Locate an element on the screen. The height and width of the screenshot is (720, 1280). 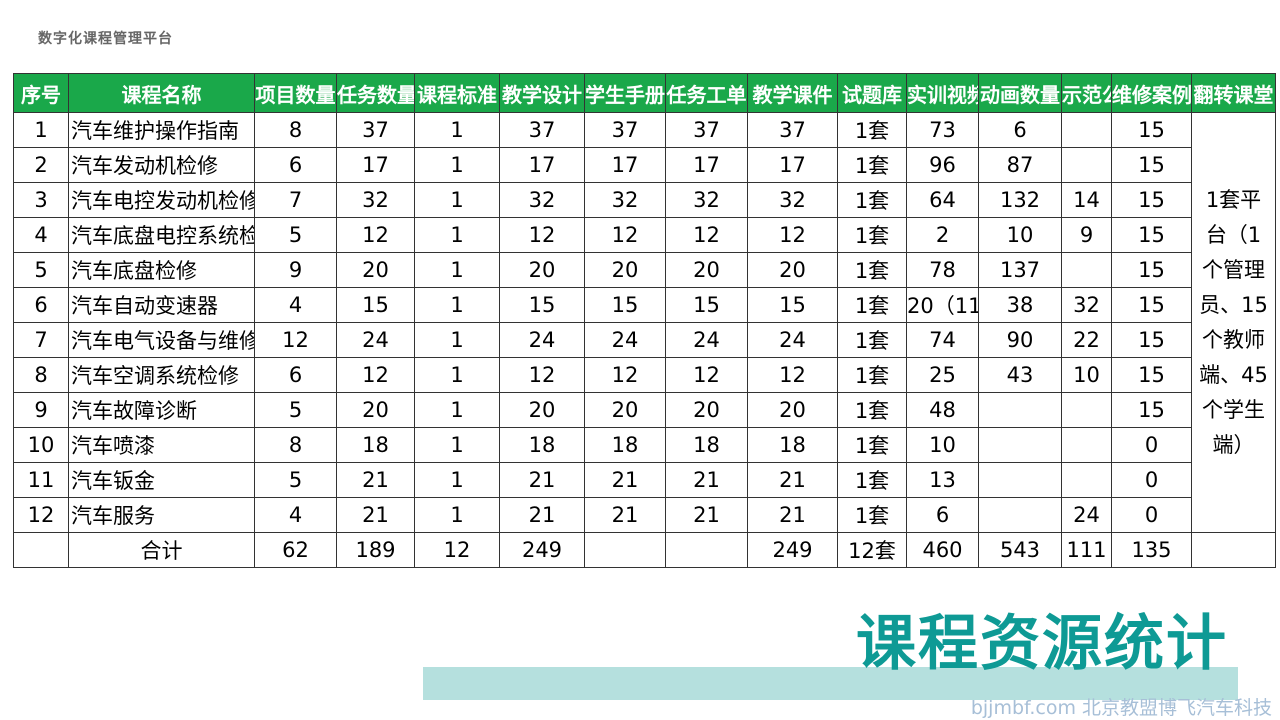
cell: 38 is located at coordinates (1020, 305).